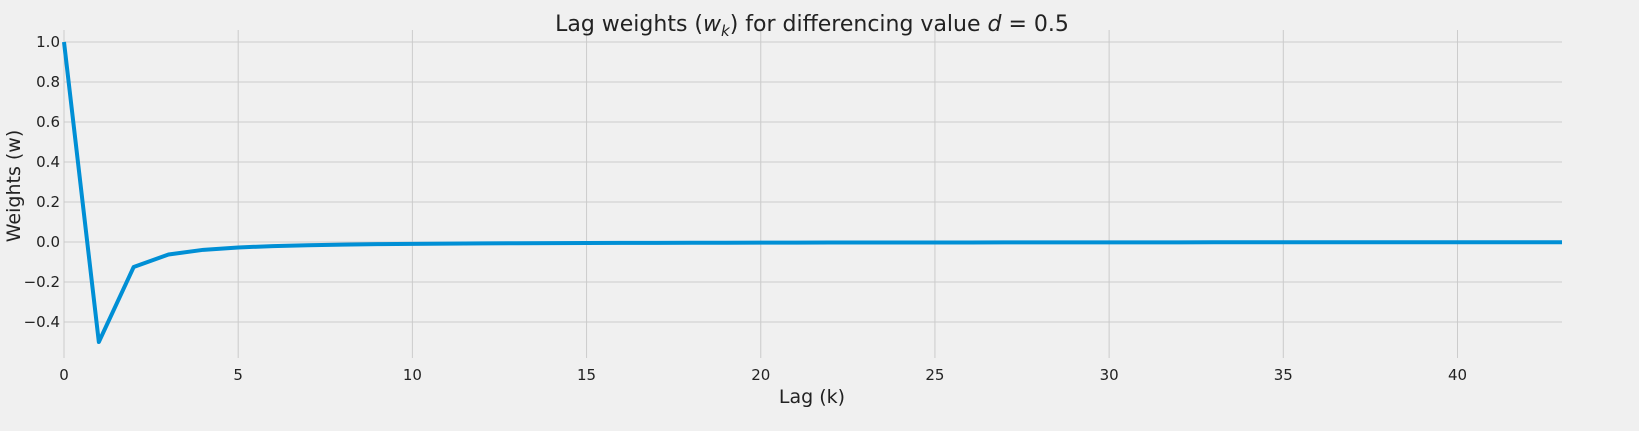 This screenshot has width=1639, height=431. What do you see at coordinates (48, 202) in the screenshot?
I see `y-tick-label: 0.2` at bounding box center [48, 202].